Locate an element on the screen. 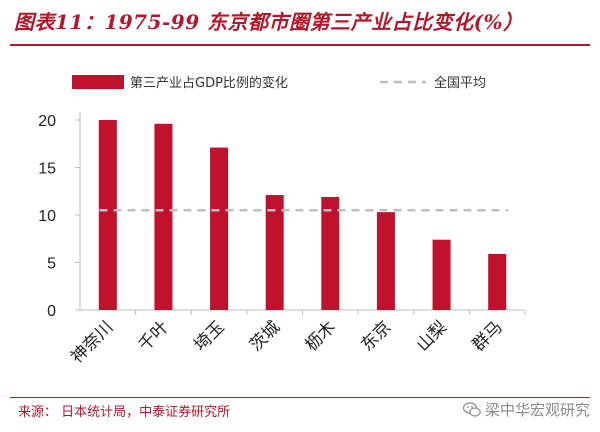 Image resolution: width=600 pixels, height=432 pixels. y-tick-label: 15 is located at coordinates (47, 169).